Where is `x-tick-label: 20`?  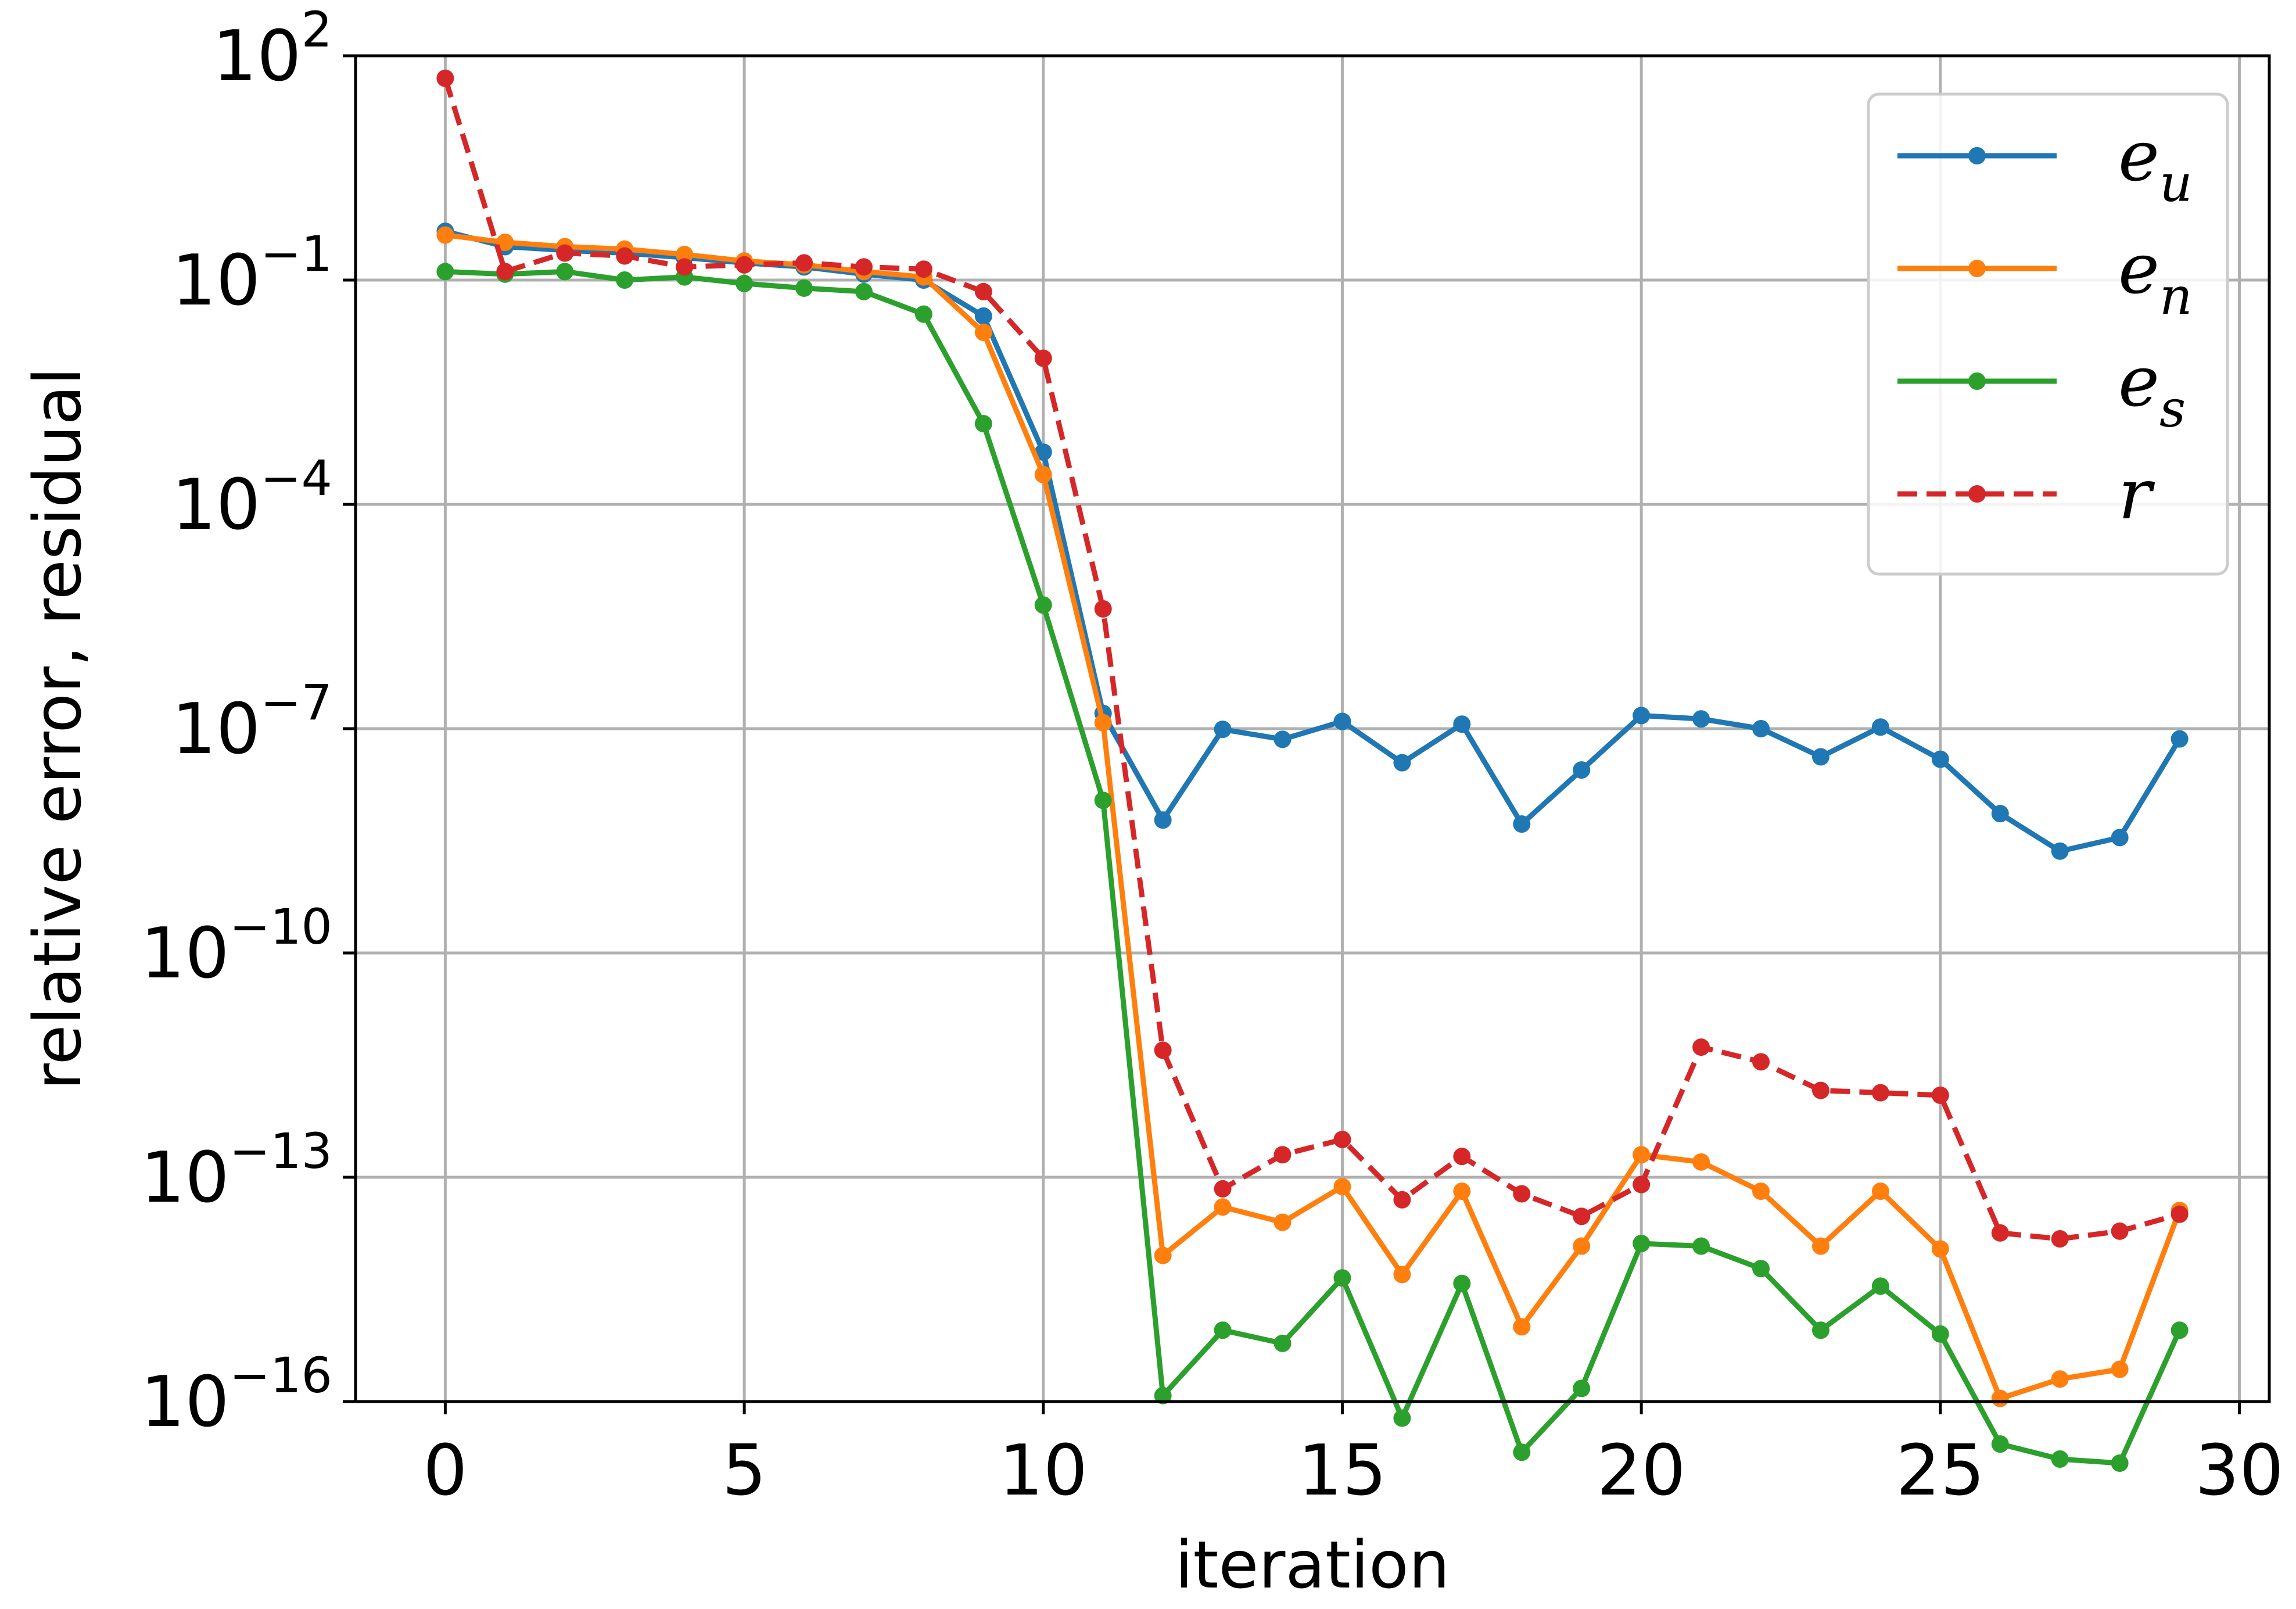
x-tick-label: 20 is located at coordinates (1641, 1471).